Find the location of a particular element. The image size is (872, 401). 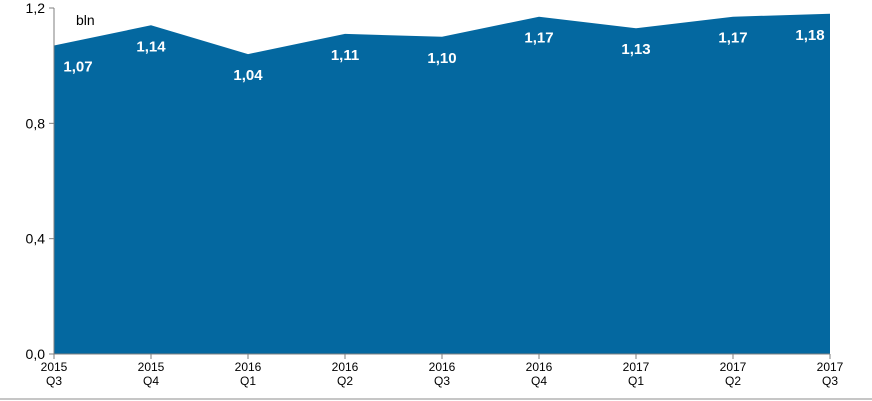

unit-label: bln is located at coordinates (85, 20).